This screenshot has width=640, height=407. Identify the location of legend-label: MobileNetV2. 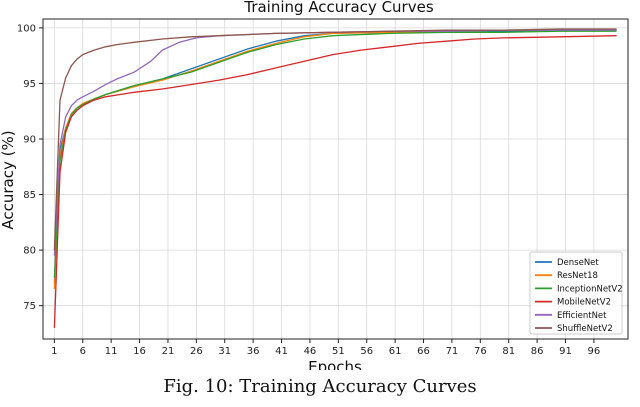
(584, 303).